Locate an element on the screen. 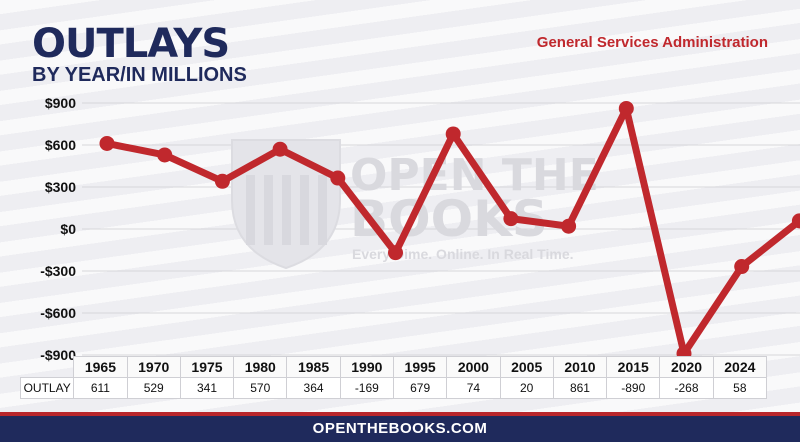 This screenshot has width=800, height=442. x-tick-label: 1985 is located at coordinates (313, 367).